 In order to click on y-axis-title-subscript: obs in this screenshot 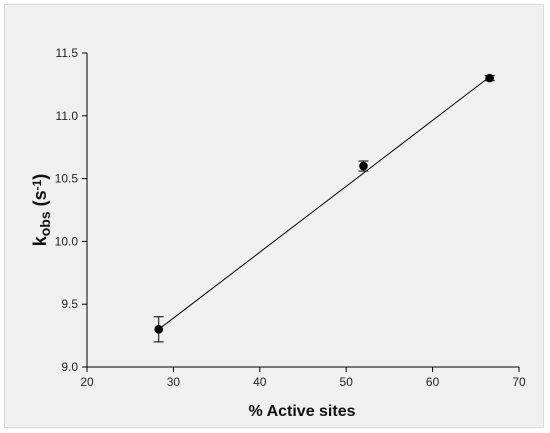, I will do `click(45, 223)`.